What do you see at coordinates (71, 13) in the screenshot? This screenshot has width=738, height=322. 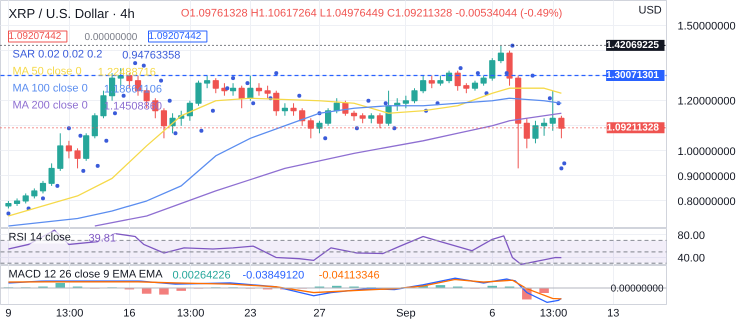 I see `text: XRP / U.S. Dollar · 4h` at bounding box center [71, 13].